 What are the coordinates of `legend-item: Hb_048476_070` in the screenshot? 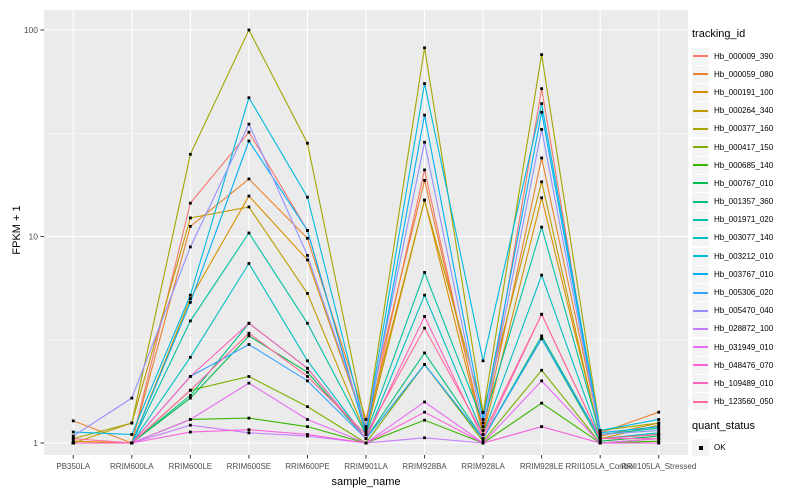 It's located at (745, 365).